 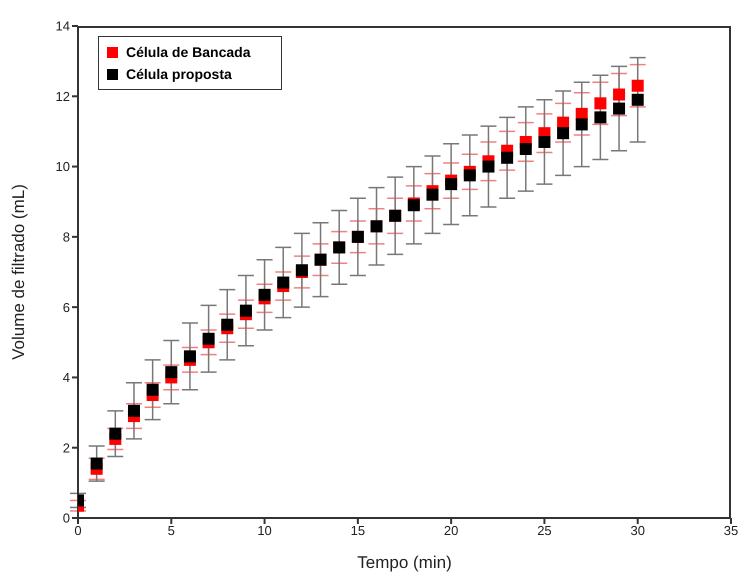 I want to click on x-tick-label: 0, so click(x=78, y=530).